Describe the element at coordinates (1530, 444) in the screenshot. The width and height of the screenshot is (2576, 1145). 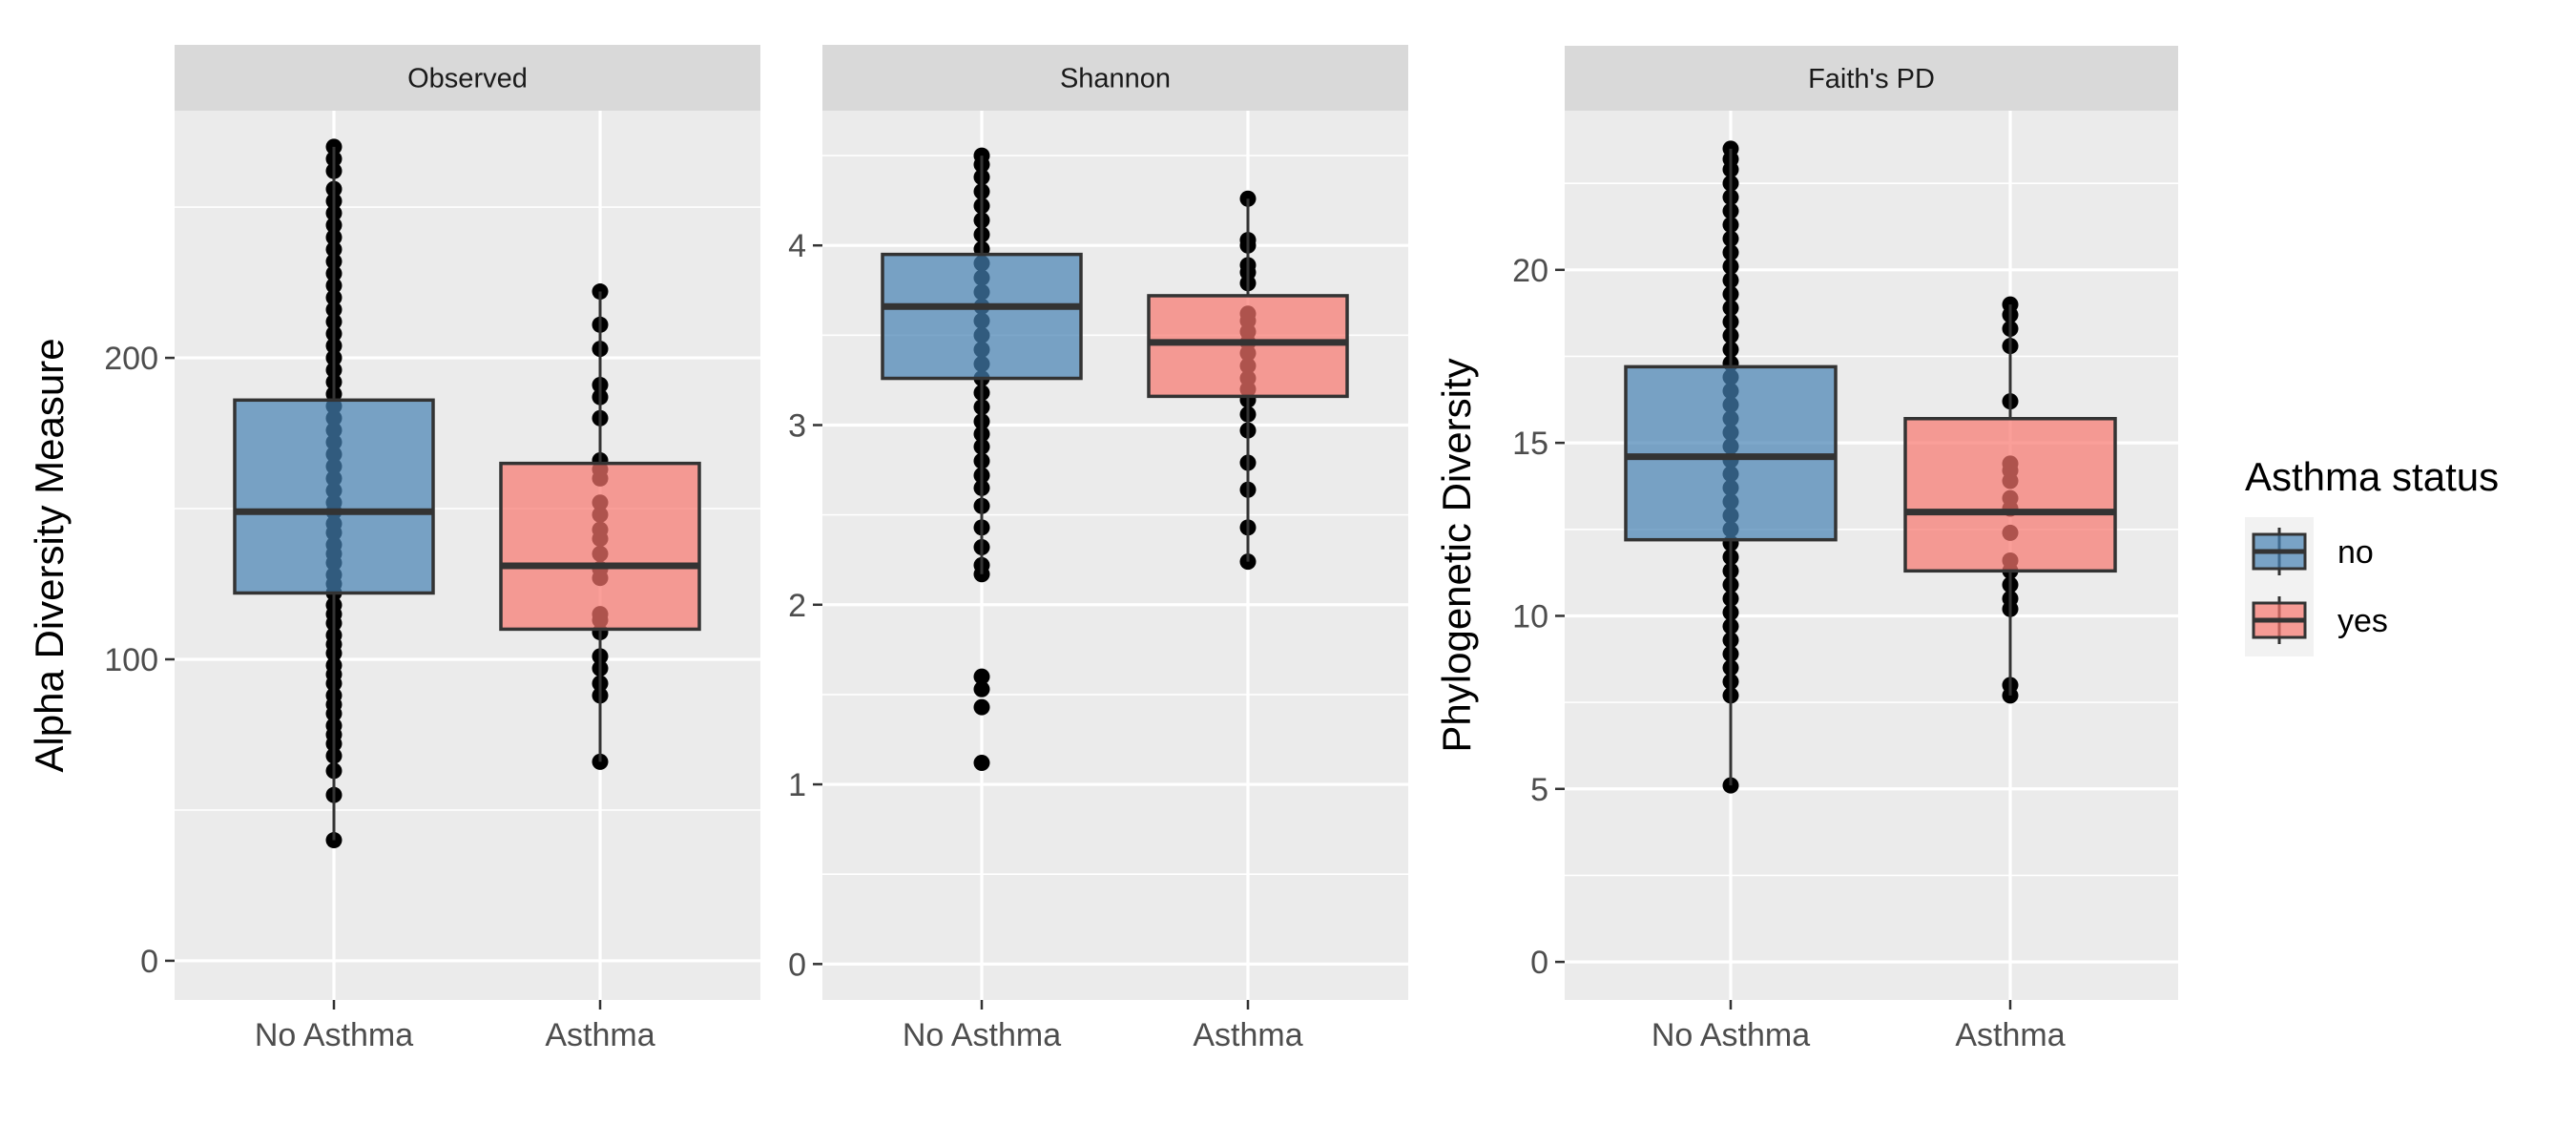
I see `y-tick-label: 15` at that location.